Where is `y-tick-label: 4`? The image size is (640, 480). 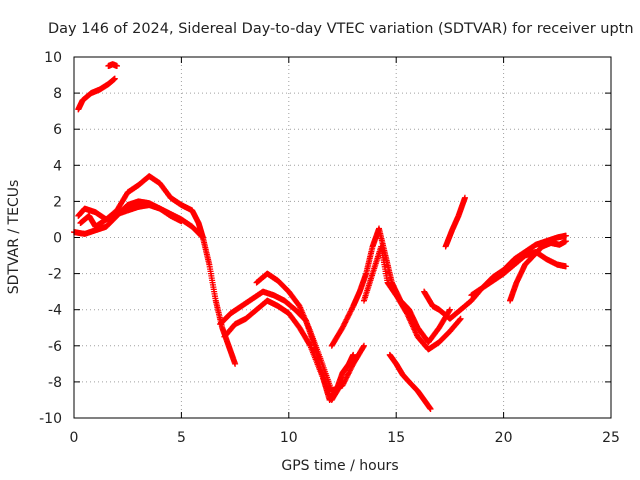
y-tick-label: 4 is located at coordinates (57, 166).